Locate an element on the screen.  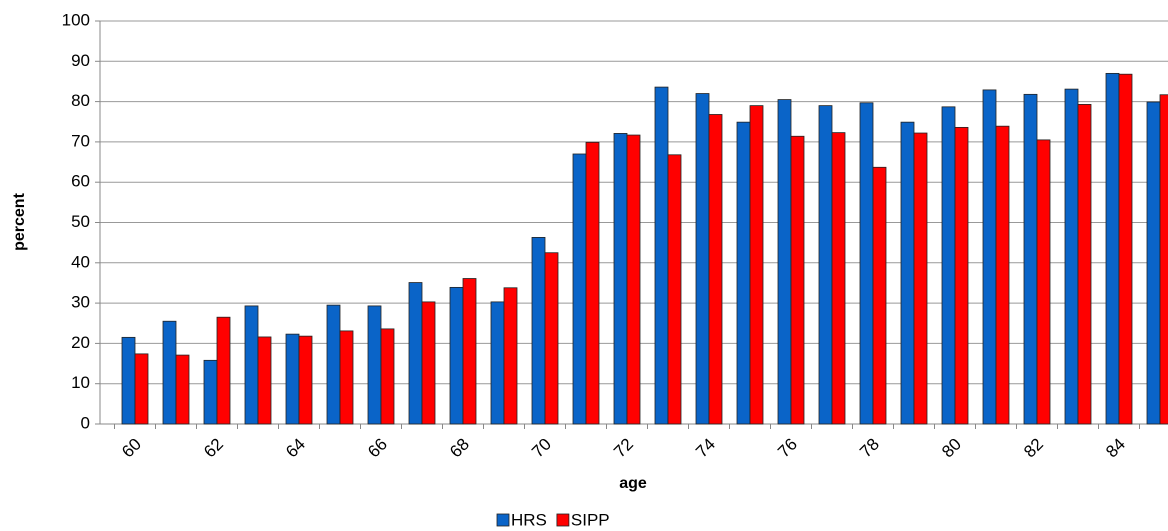
x-tick-label: 66 is located at coordinates (377, 448).